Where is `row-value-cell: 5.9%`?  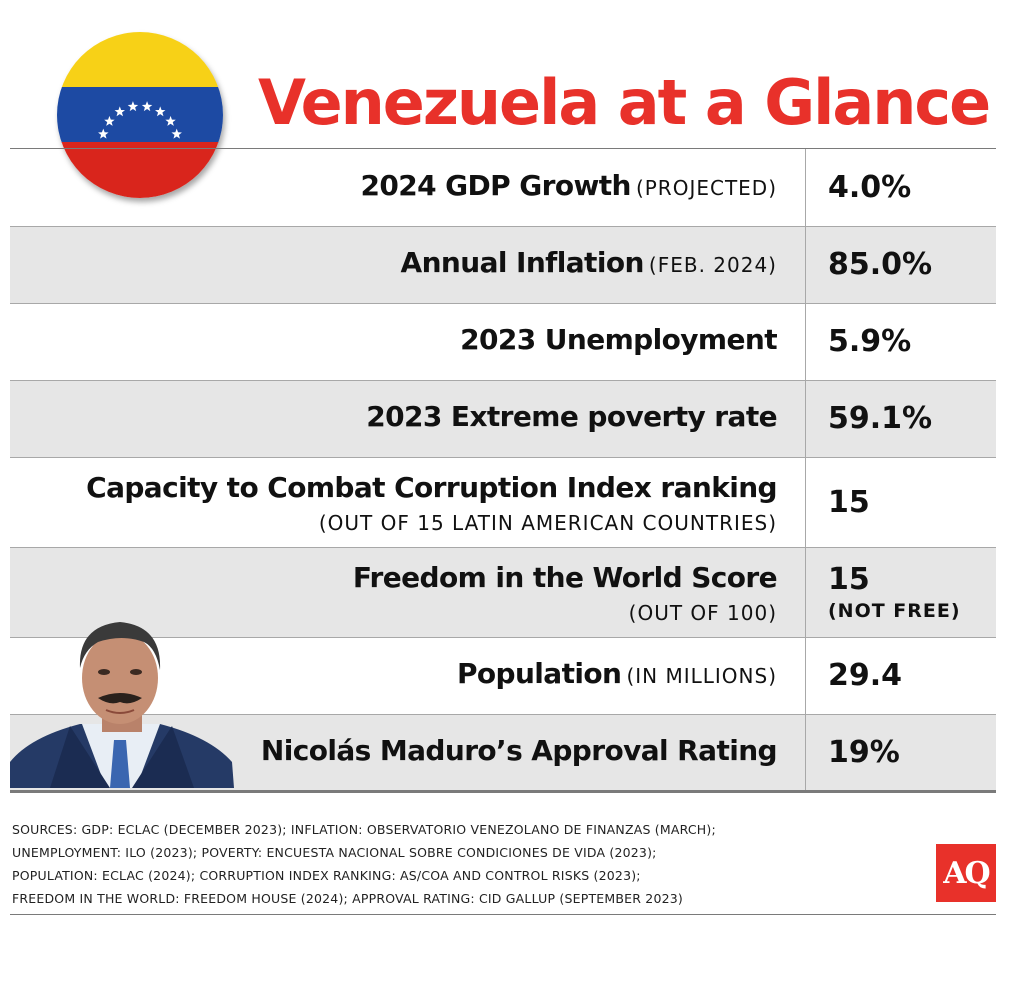 row-value-cell: 5.9% is located at coordinates (901, 342).